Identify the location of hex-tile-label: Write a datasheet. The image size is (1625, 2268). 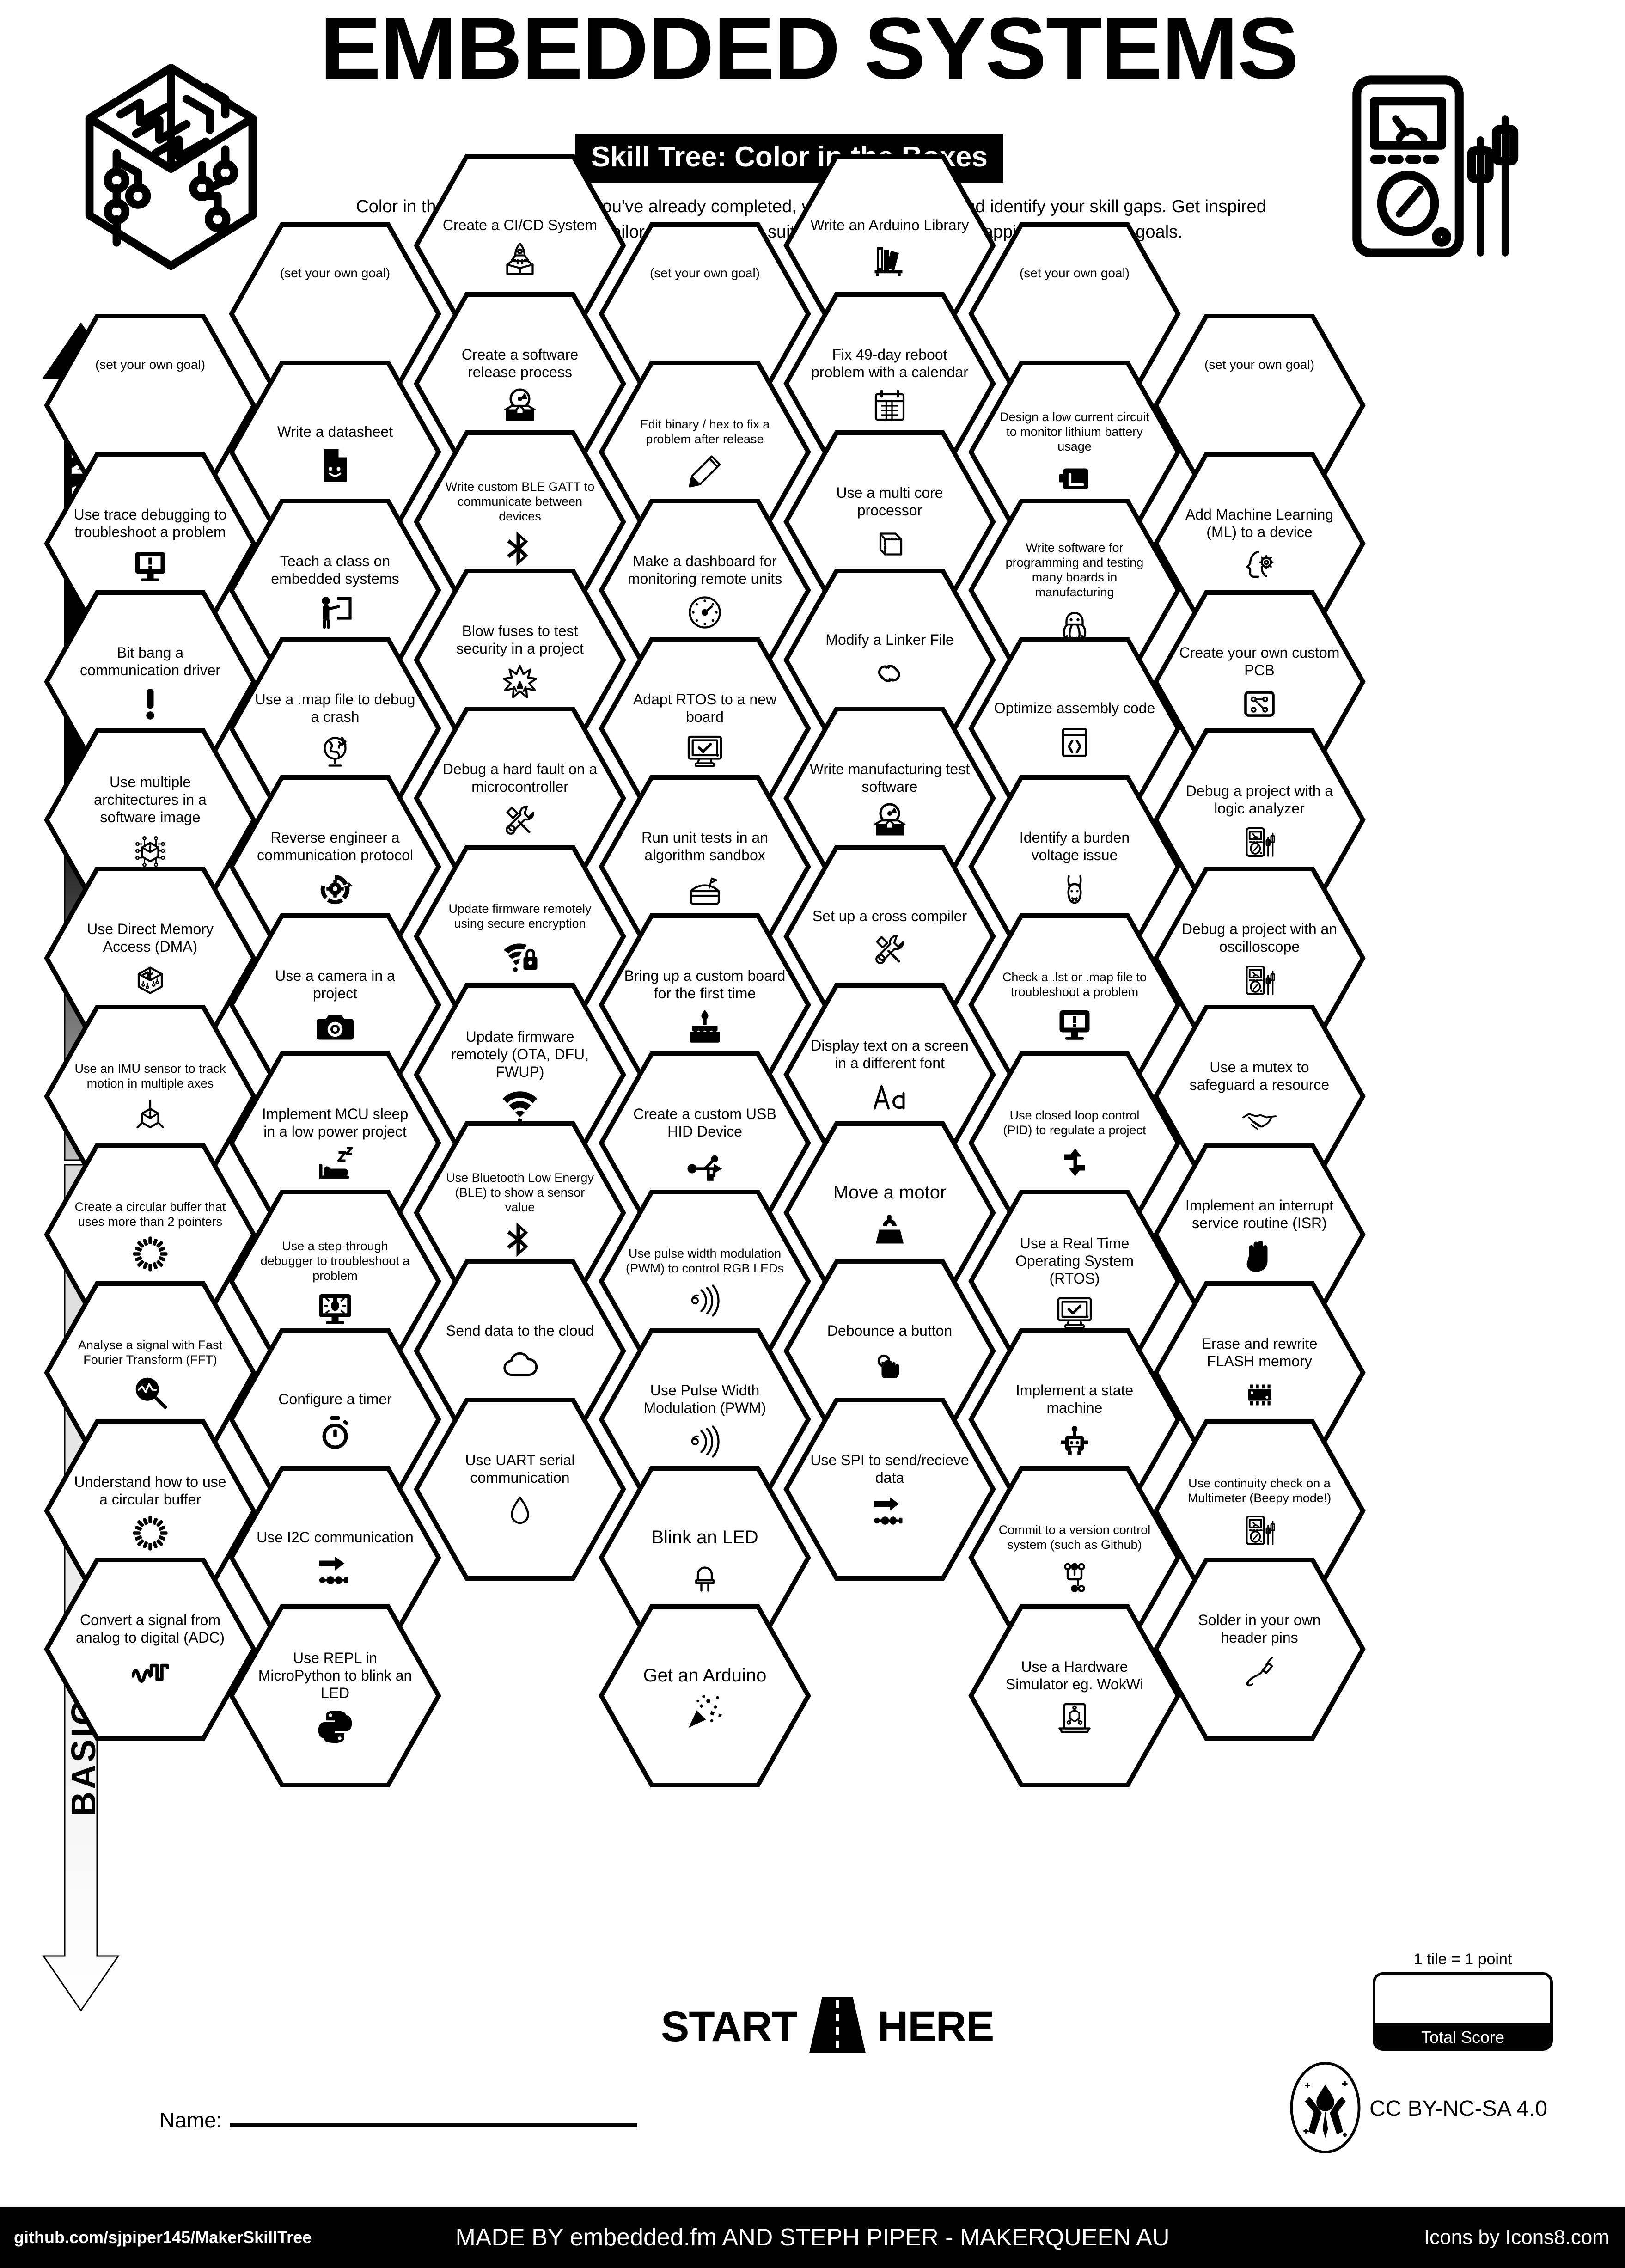
(335, 432).